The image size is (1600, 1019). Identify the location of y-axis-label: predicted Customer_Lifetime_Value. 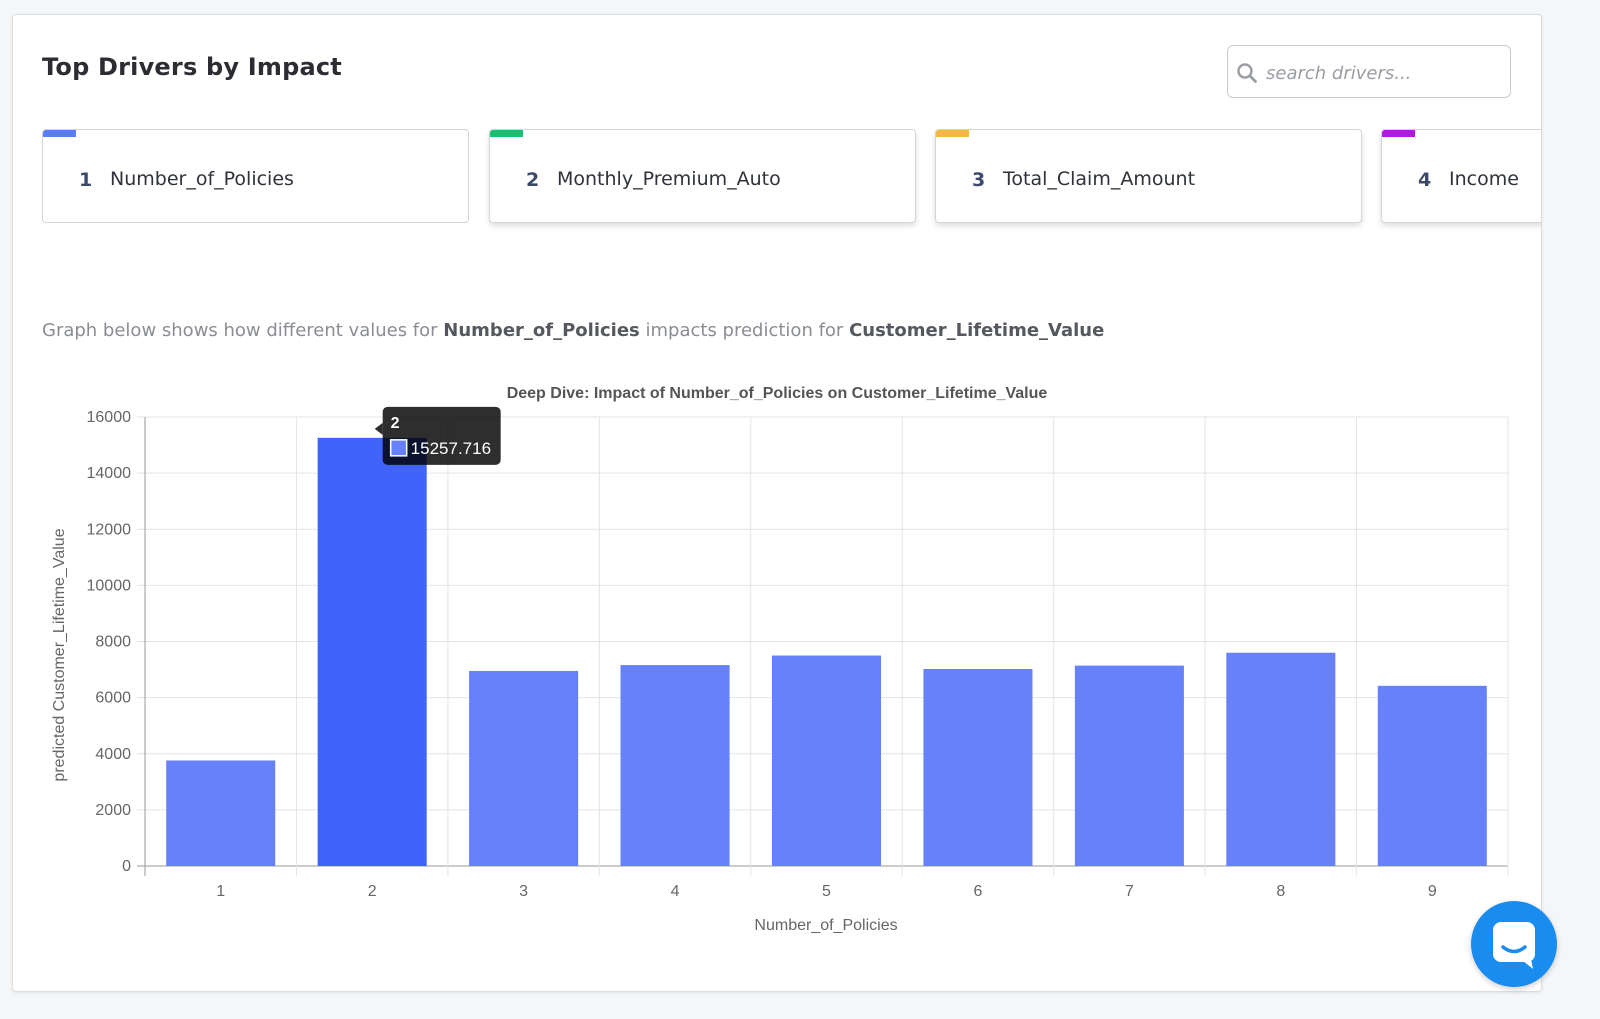
(59, 654).